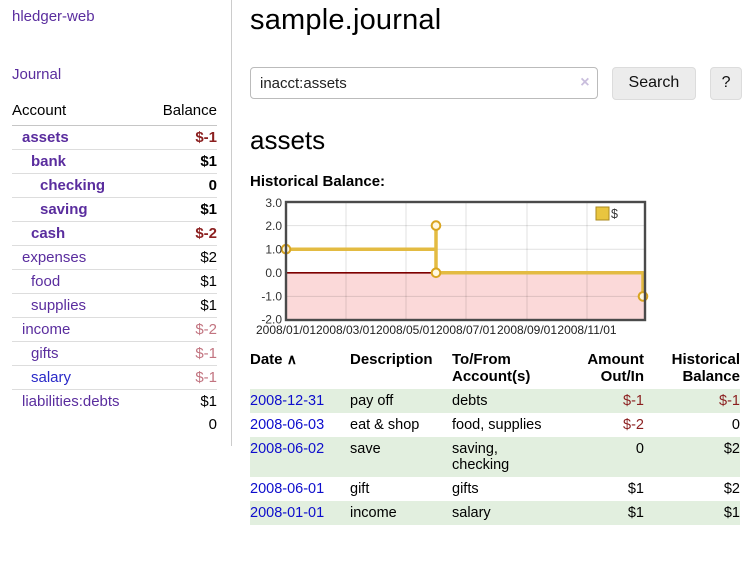 Image resolution: width=742 pixels, height=582 pixels. I want to click on search-input, so click(424, 83).